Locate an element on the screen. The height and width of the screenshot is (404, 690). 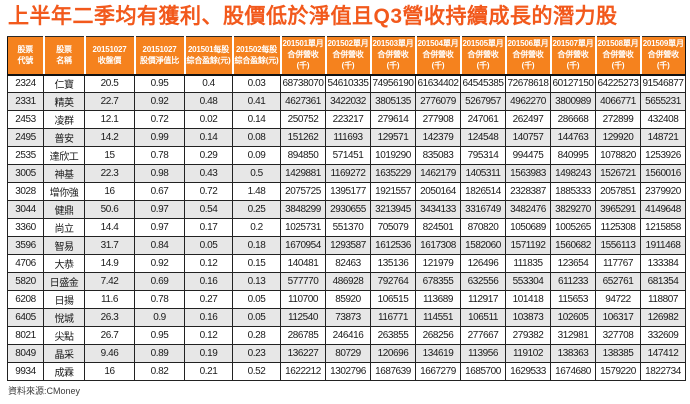
value-cell: 114551 is located at coordinates (438, 318).